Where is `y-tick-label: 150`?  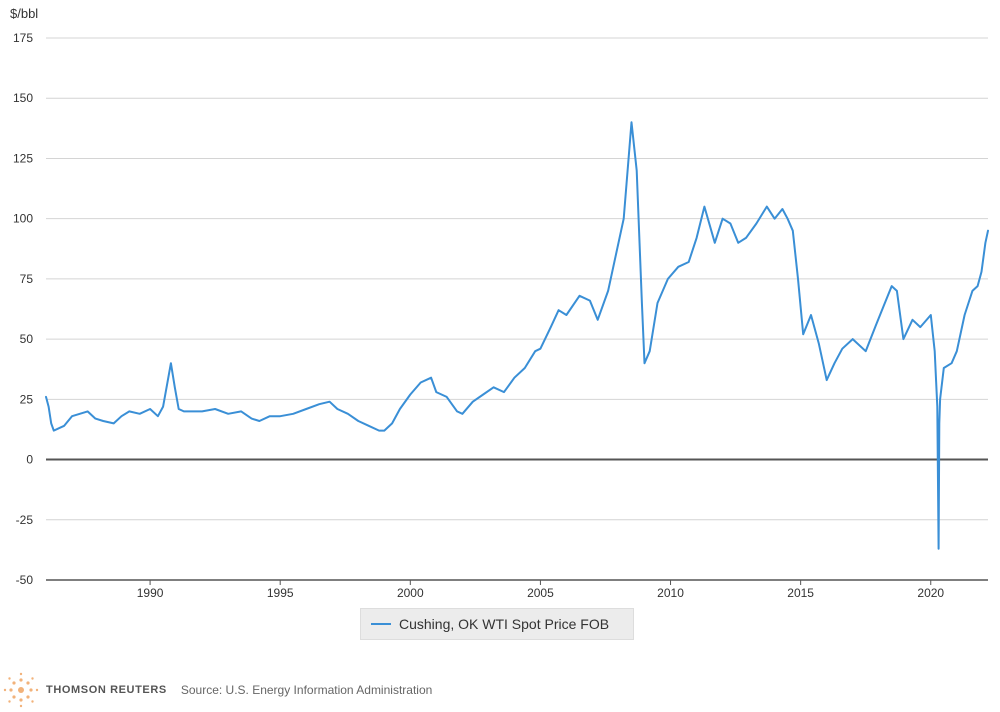 y-tick-label: 150 is located at coordinates (23, 98).